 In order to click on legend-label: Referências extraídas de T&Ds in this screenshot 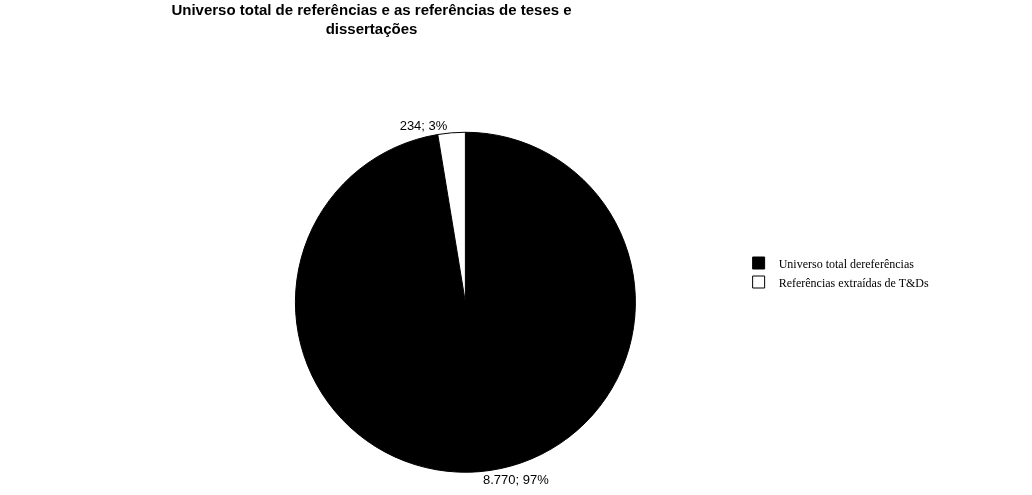, I will do `click(854, 282)`.